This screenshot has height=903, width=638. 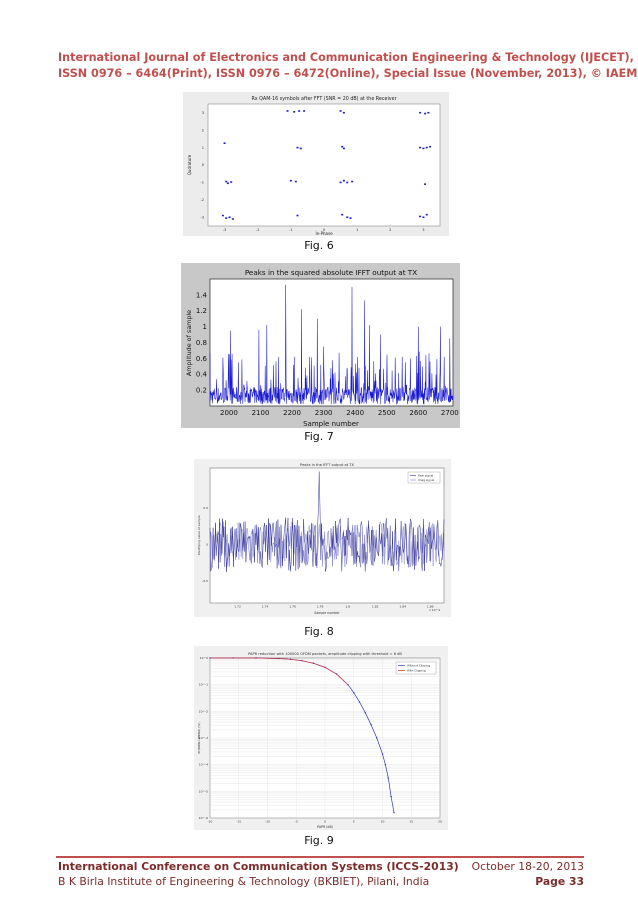 I want to click on fig6-xtick: -1, so click(x=291, y=230).